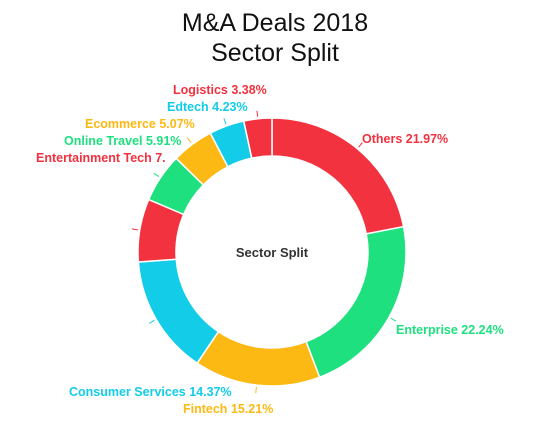  I want to click on leader-fintech, so click(256, 390).